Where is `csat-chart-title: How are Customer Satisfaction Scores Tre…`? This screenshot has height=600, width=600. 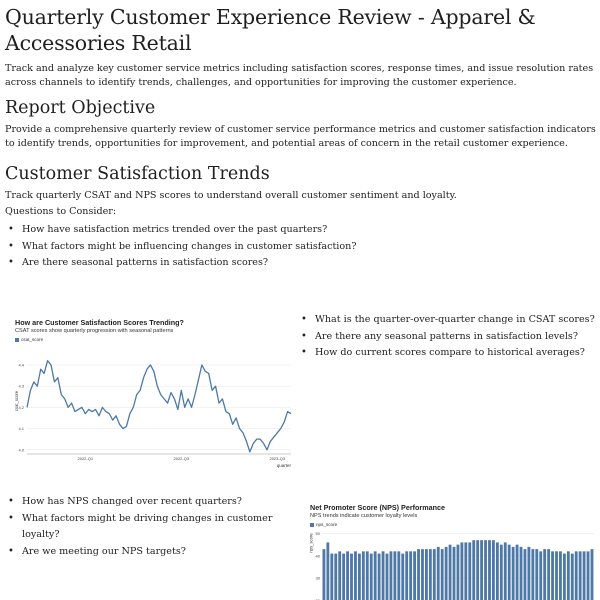
csat-chart-title: How are Customer Satisfaction Scores Tre… is located at coordinates (99, 322).